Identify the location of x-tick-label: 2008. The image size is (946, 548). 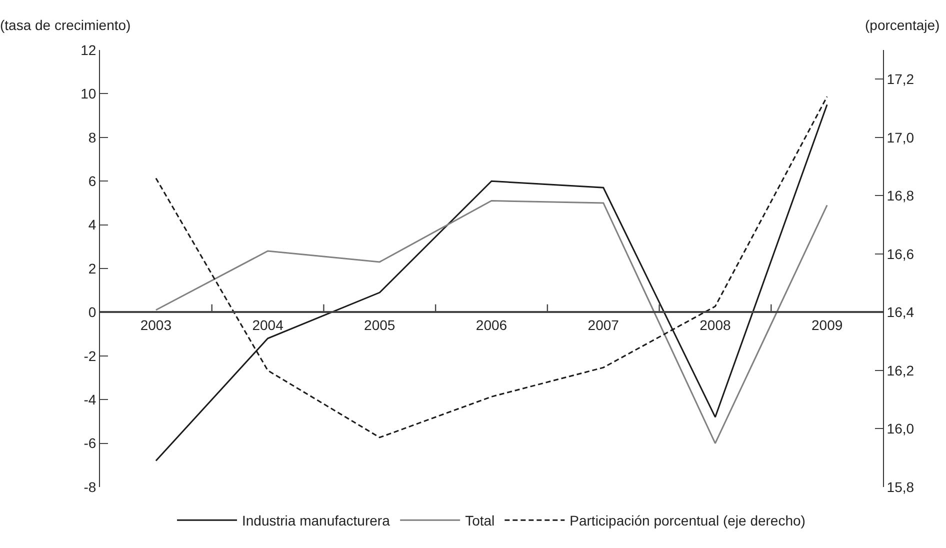
(715, 324).